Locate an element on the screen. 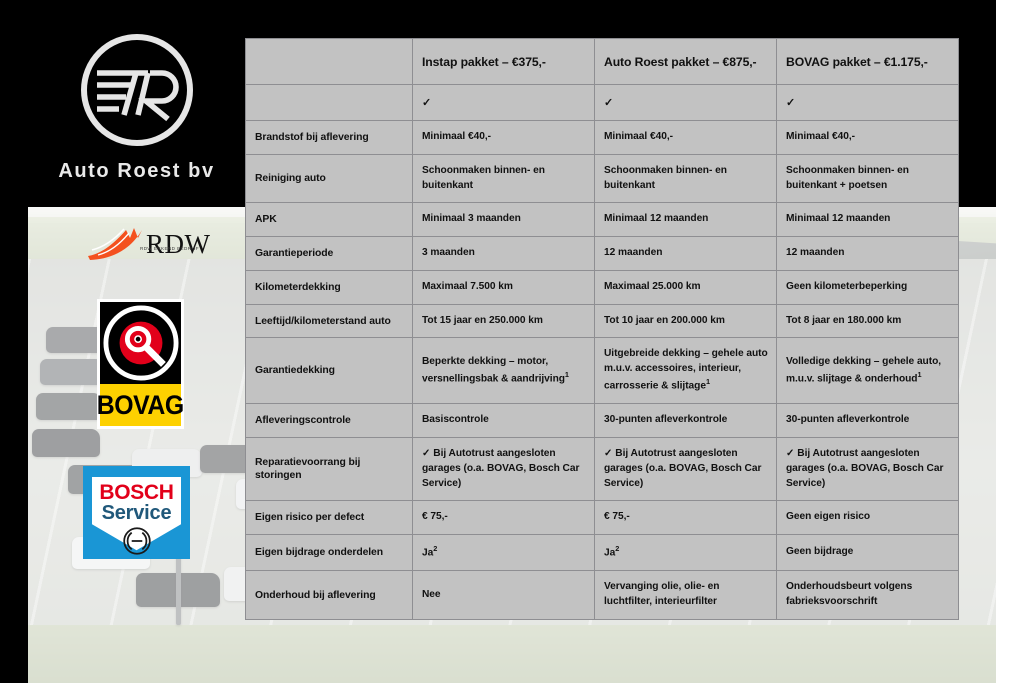  row-value-bovag: Geen eigen risico is located at coordinates (867, 518).